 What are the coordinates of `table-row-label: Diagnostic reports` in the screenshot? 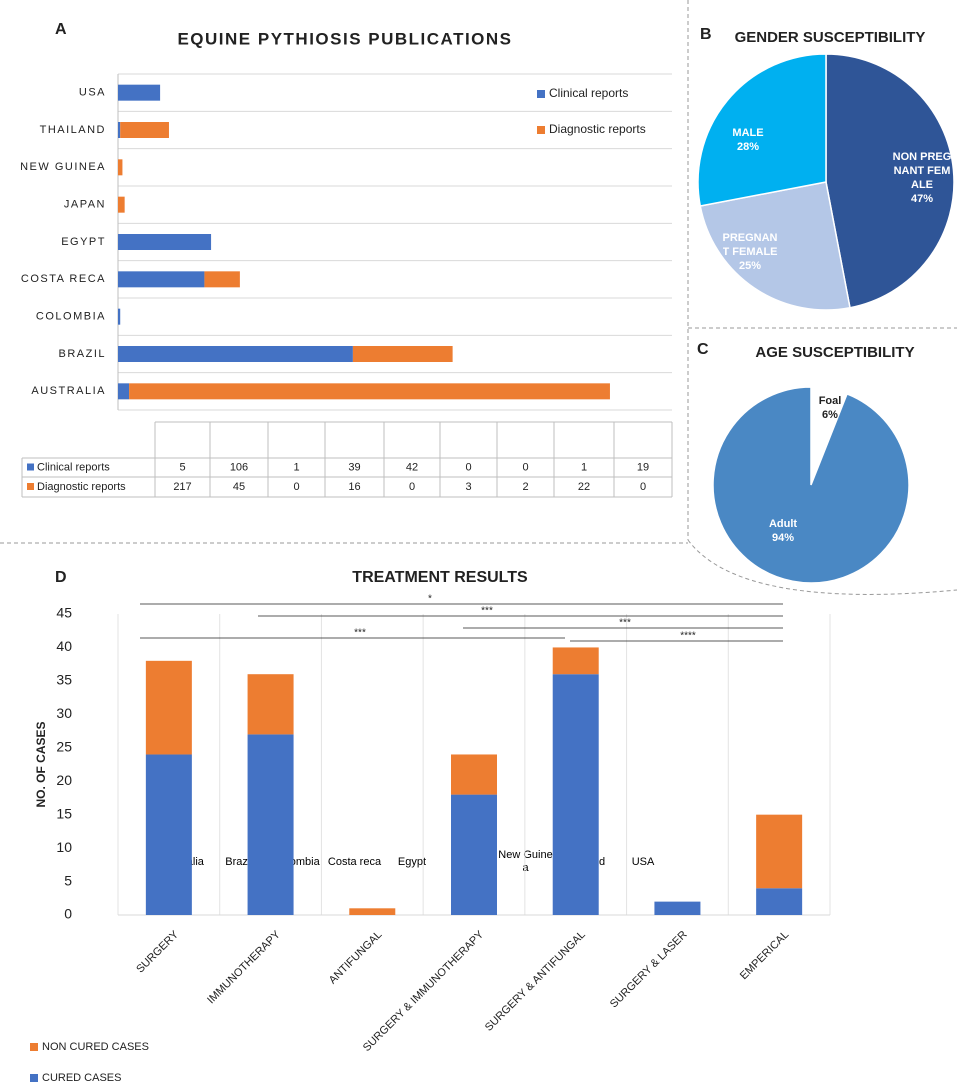 It's located at (81, 487).